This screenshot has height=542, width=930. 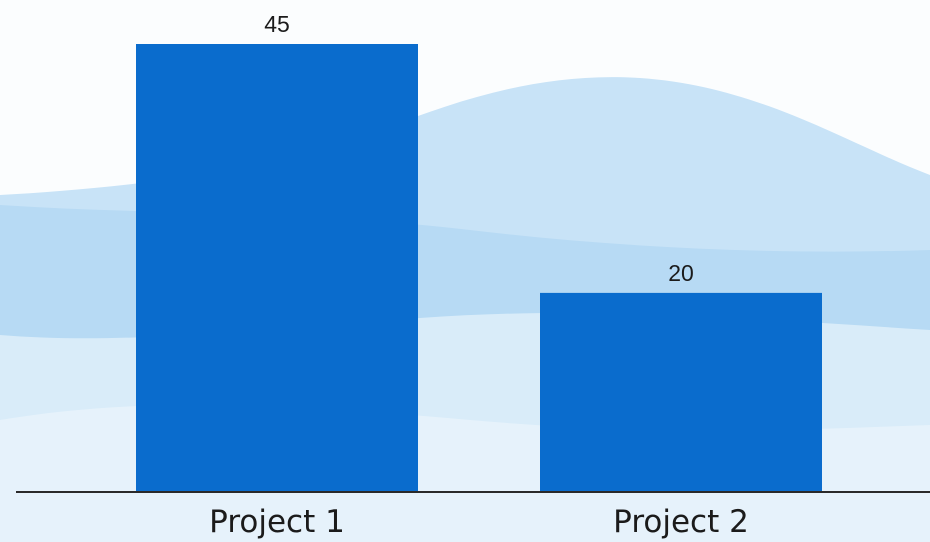 What do you see at coordinates (681, 273) in the screenshot?
I see `value-label-2: 20` at bounding box center [681, 273].